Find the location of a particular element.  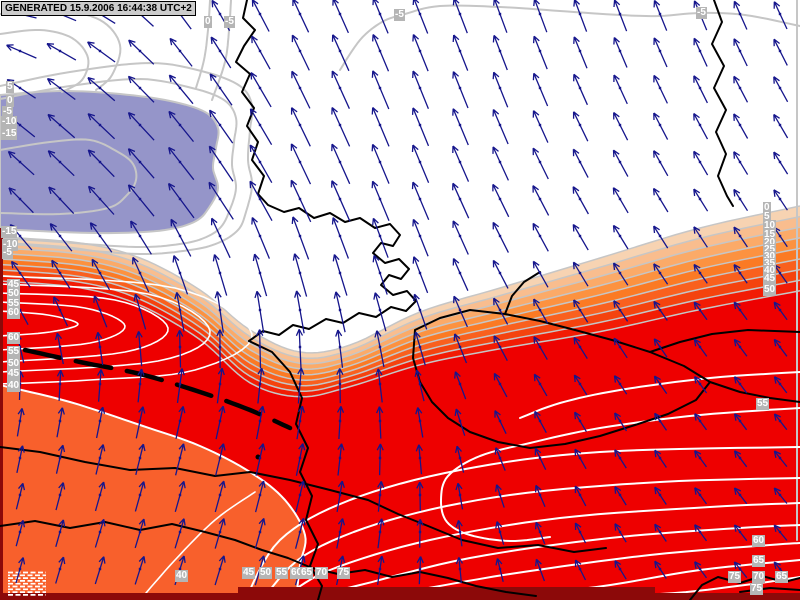

hatch-patch is located at coordinates (27, 583).